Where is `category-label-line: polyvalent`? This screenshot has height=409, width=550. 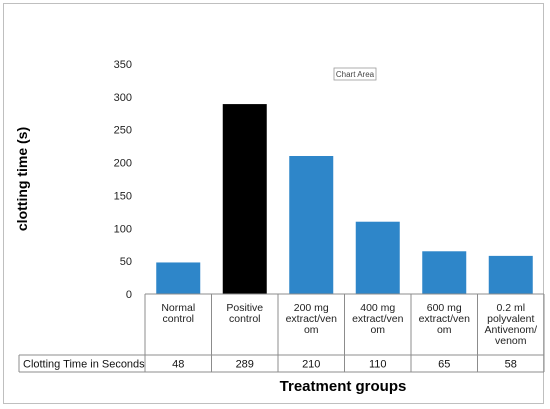 category-label-line: polyvalent is located at coordinates (510, 319).